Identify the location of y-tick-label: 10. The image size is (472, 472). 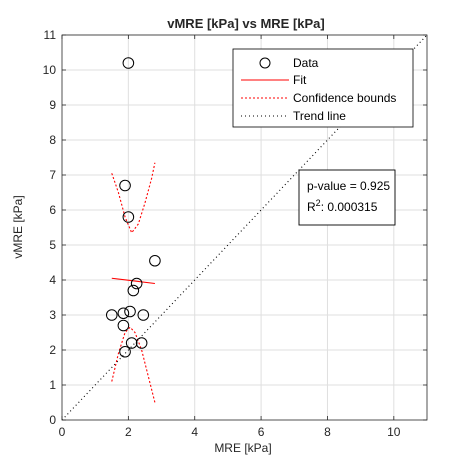
(50, 70).